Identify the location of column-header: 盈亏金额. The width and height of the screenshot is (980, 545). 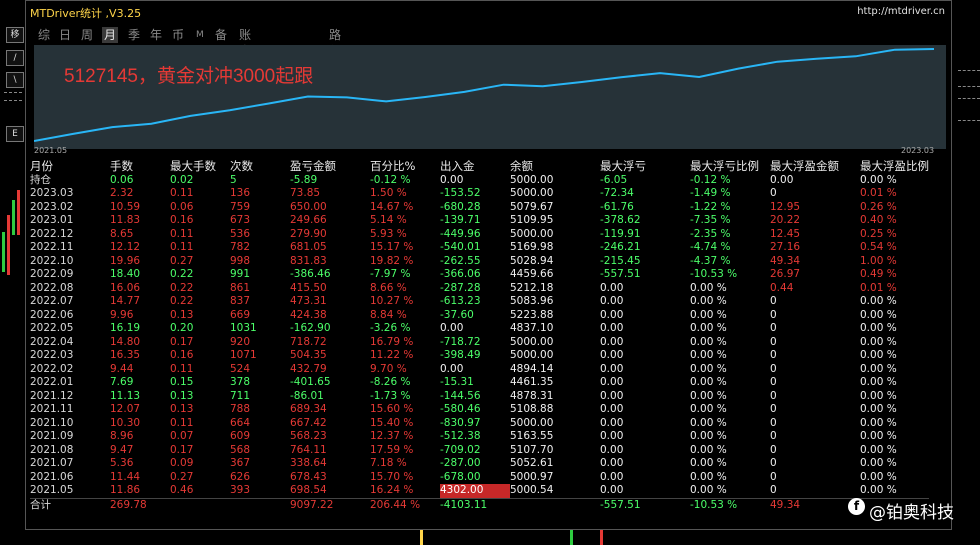
(313, 166).